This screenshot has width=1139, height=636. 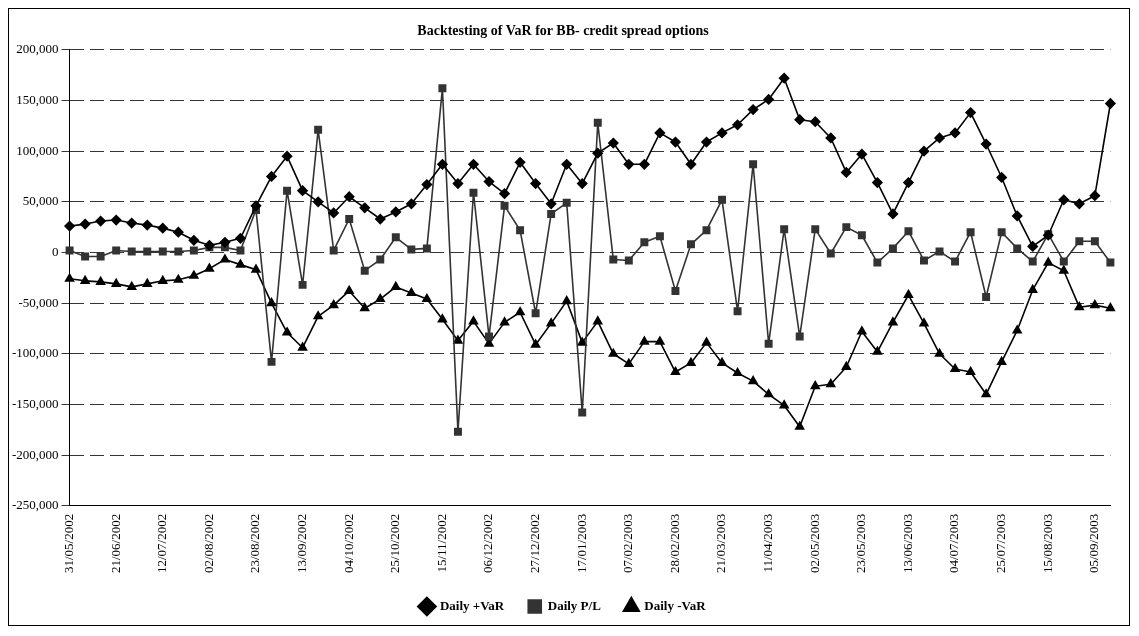 What do you see at coordinates (675, 605) in the screenshot?
I see `legend-label: Daily -VaR` at bounding box center [675, 605].